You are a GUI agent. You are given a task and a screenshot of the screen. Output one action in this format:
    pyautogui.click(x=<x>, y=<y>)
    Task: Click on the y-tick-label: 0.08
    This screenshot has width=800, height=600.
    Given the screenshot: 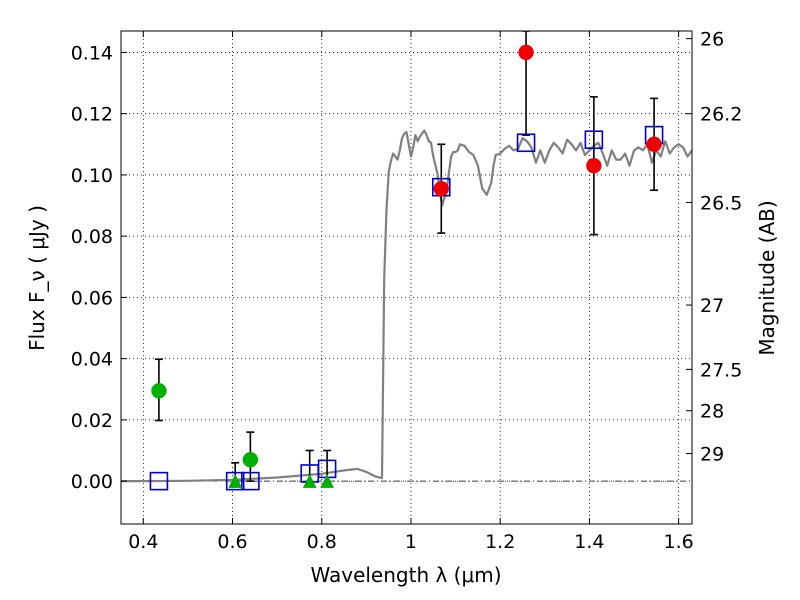 What is the action you would take?
    pyautogui.click(x=92, y=237)
    